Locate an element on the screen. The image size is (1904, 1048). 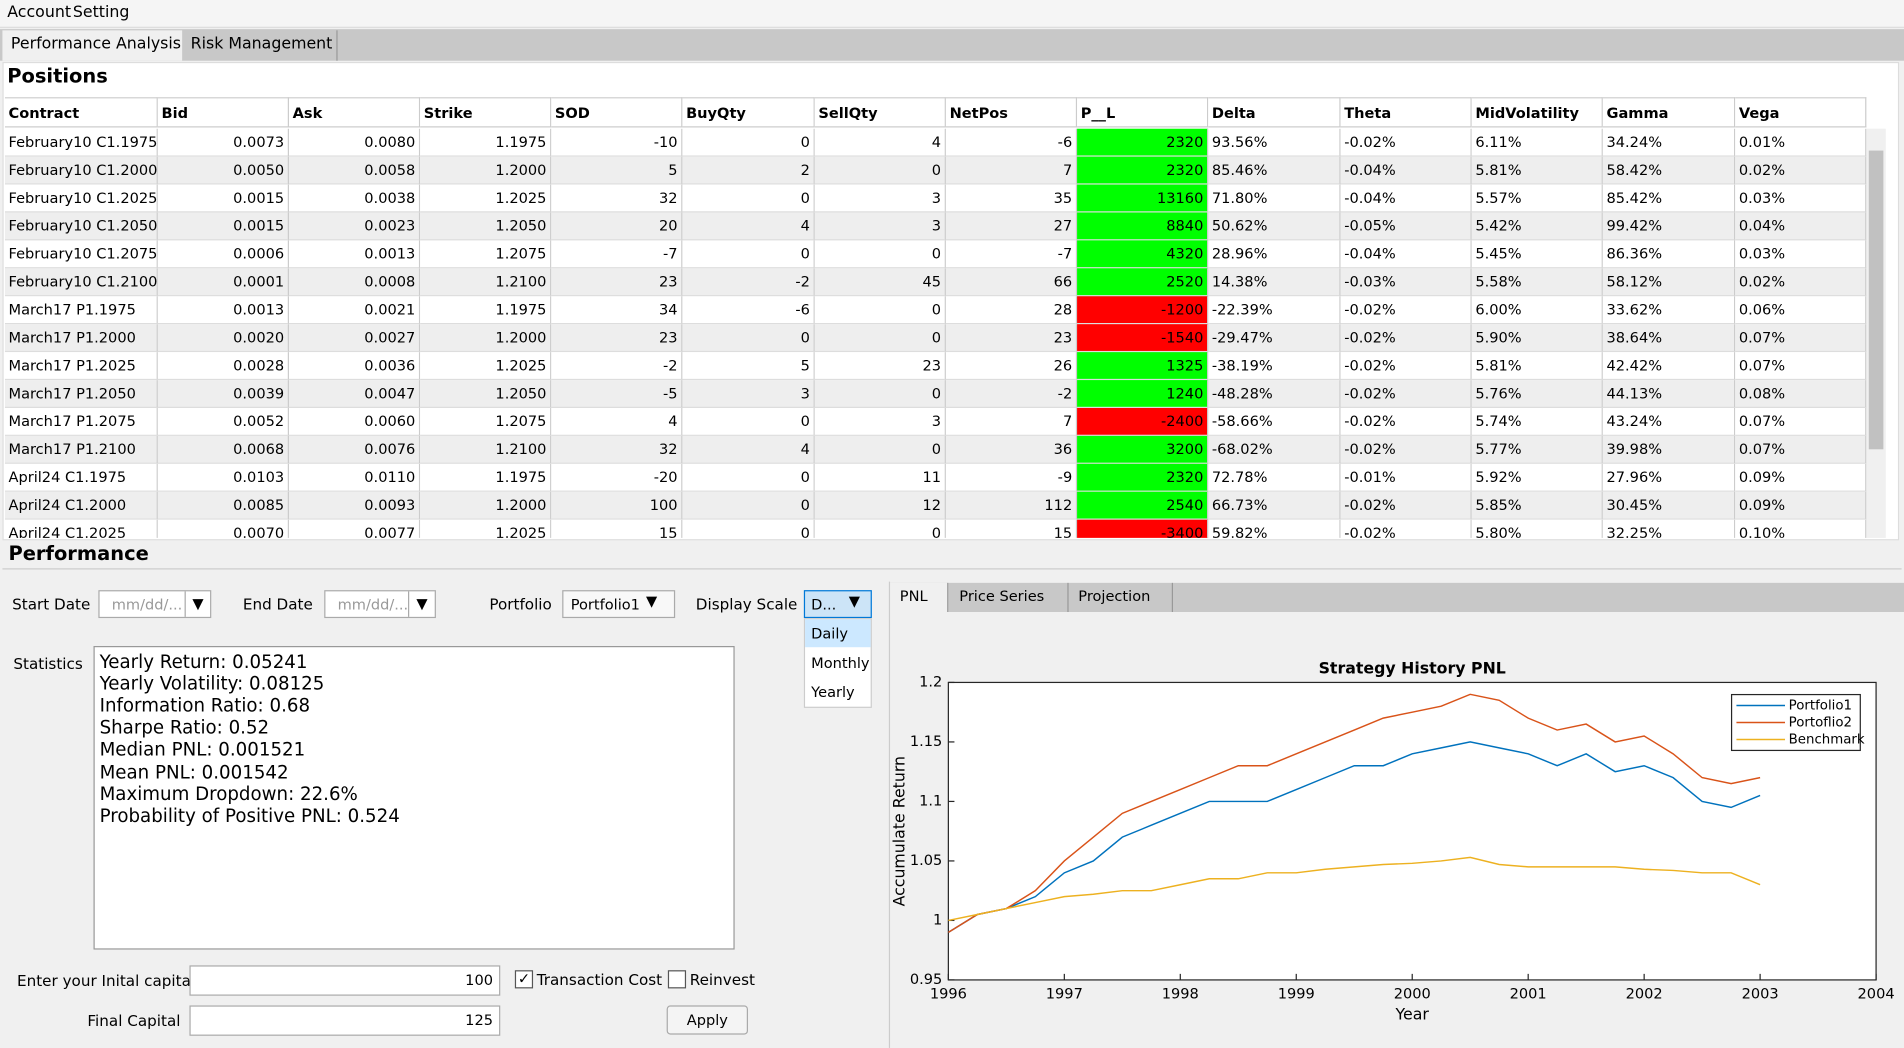
stat-line: Sharpe Ratio: 0.52 is located at coordinates (184, 727).